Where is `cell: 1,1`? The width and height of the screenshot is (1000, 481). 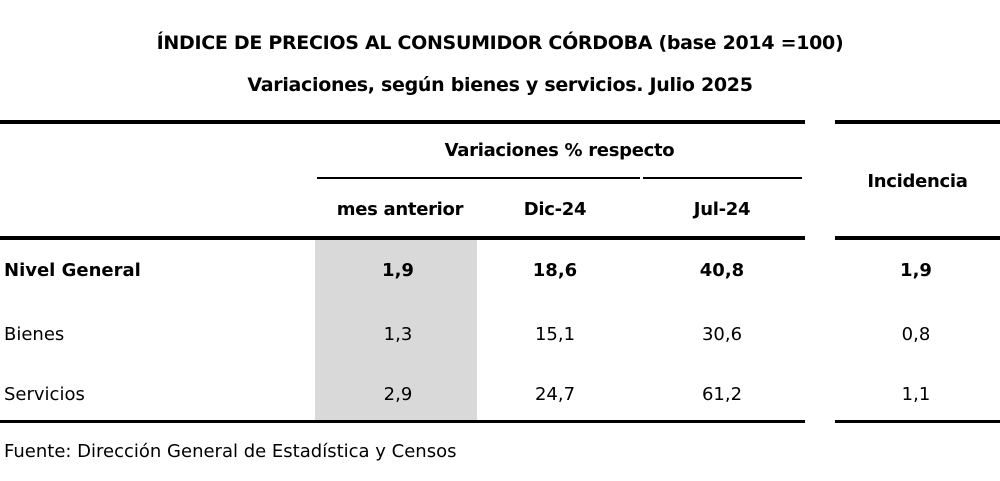
cell: 1,1 is located at coordinates (916, 394).